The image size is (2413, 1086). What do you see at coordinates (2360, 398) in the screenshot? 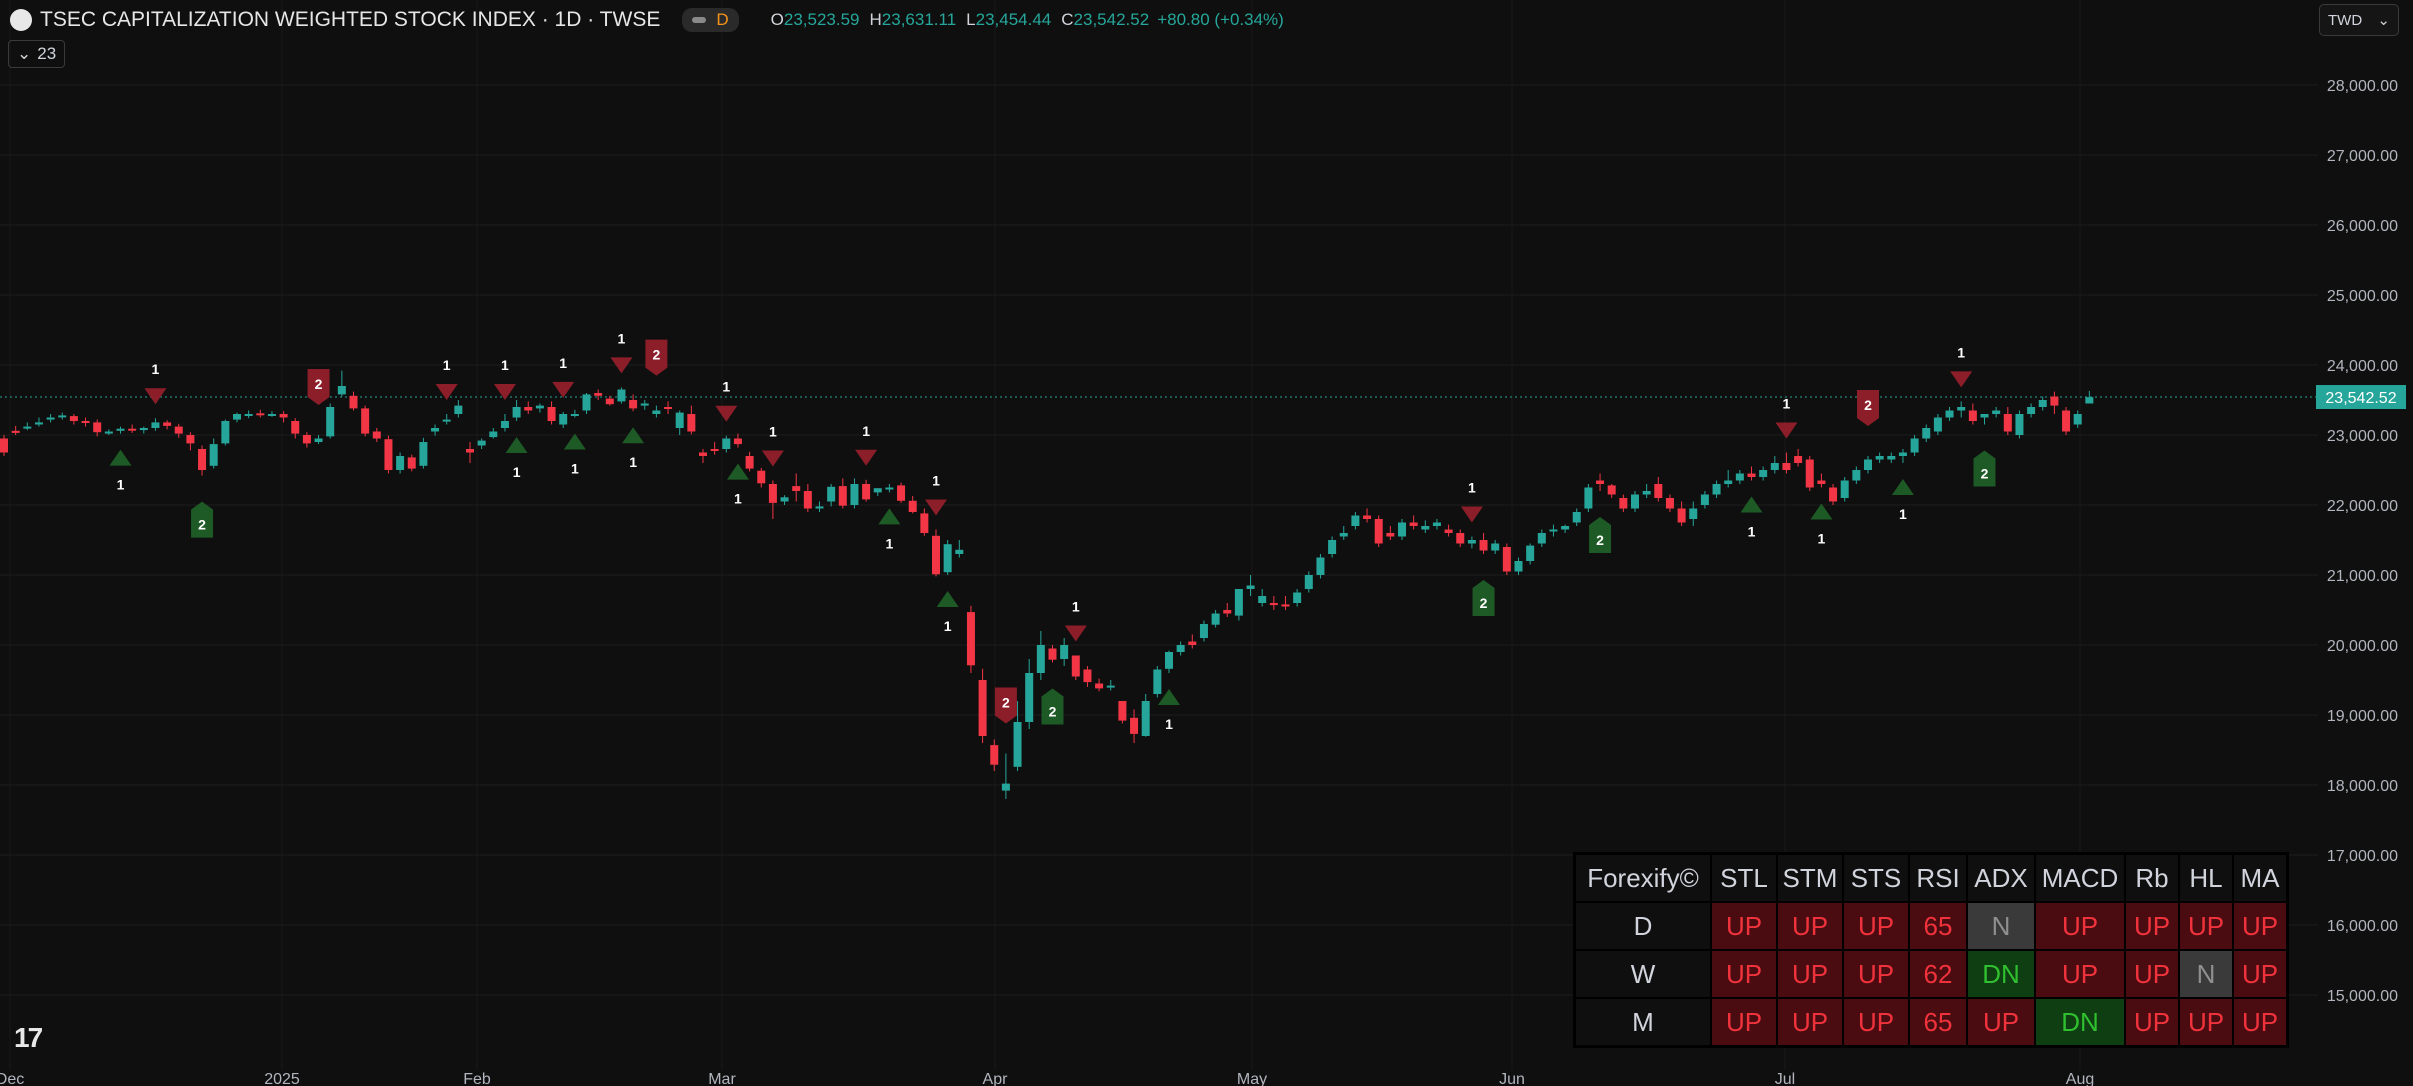
I see `last-price-label: 23,542.52` at bounding box center [2360, 398].